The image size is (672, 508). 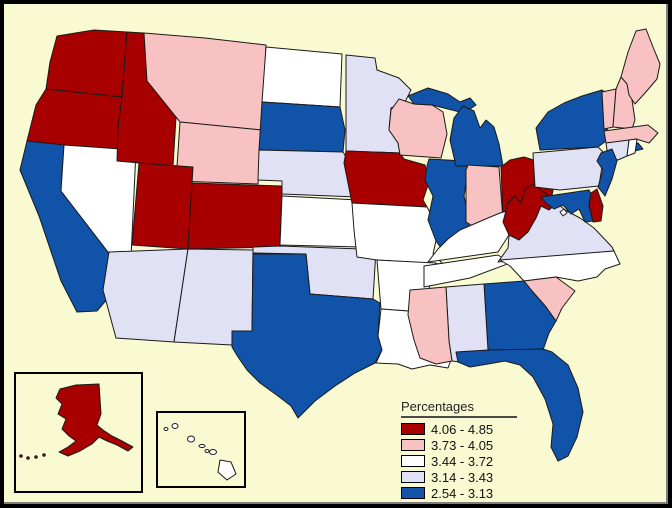 What do you see at coordinates (162, 206) in the screenshot?
I see `state-UT` at bounding box center [162, 206].